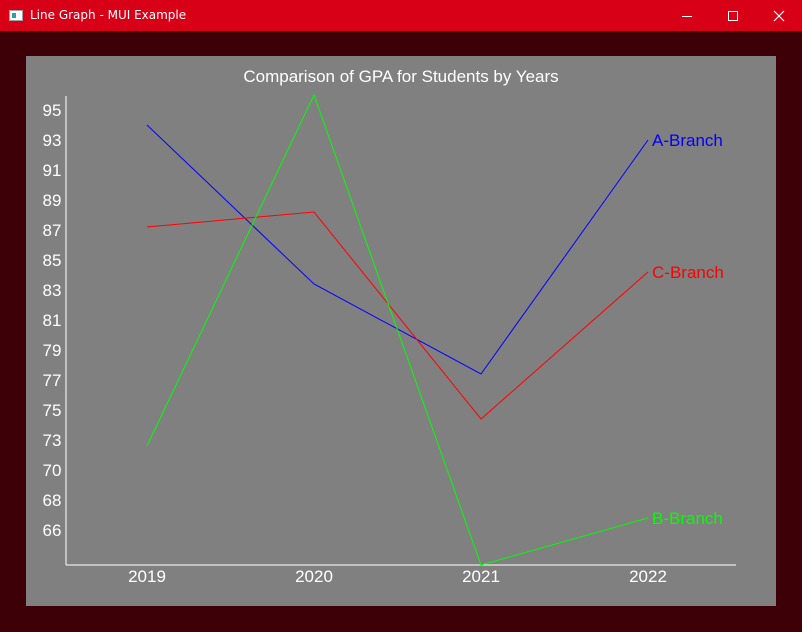 Image resolution: width=802 pixels, height=632 pixels. I want to click on y-tick-label: 91, so click(52, 170).